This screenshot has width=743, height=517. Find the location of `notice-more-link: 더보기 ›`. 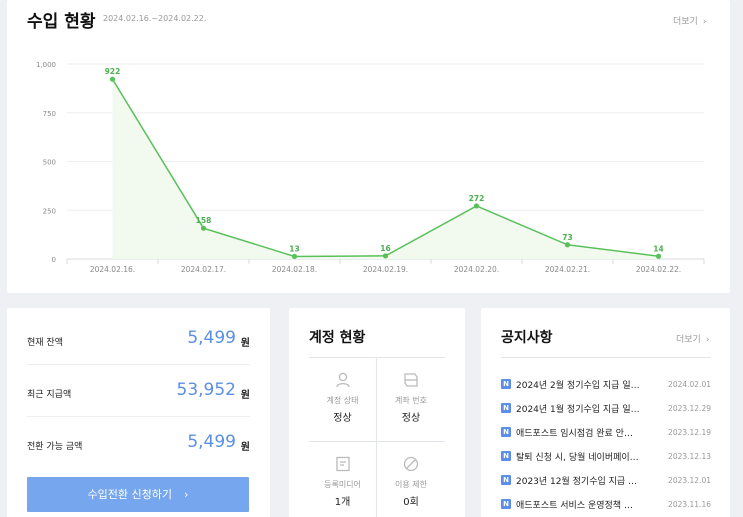

notice-more-link: 더보기 › is located at coordinates (692, 338).